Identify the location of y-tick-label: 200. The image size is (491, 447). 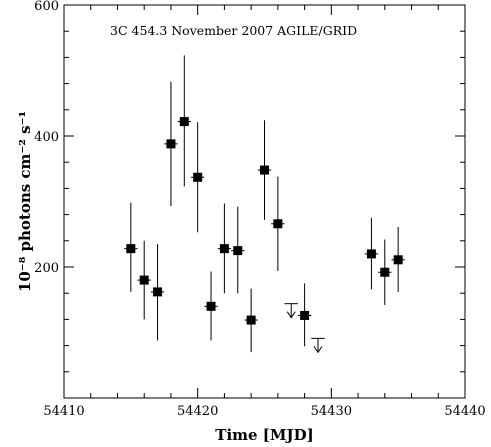
(46, 268).